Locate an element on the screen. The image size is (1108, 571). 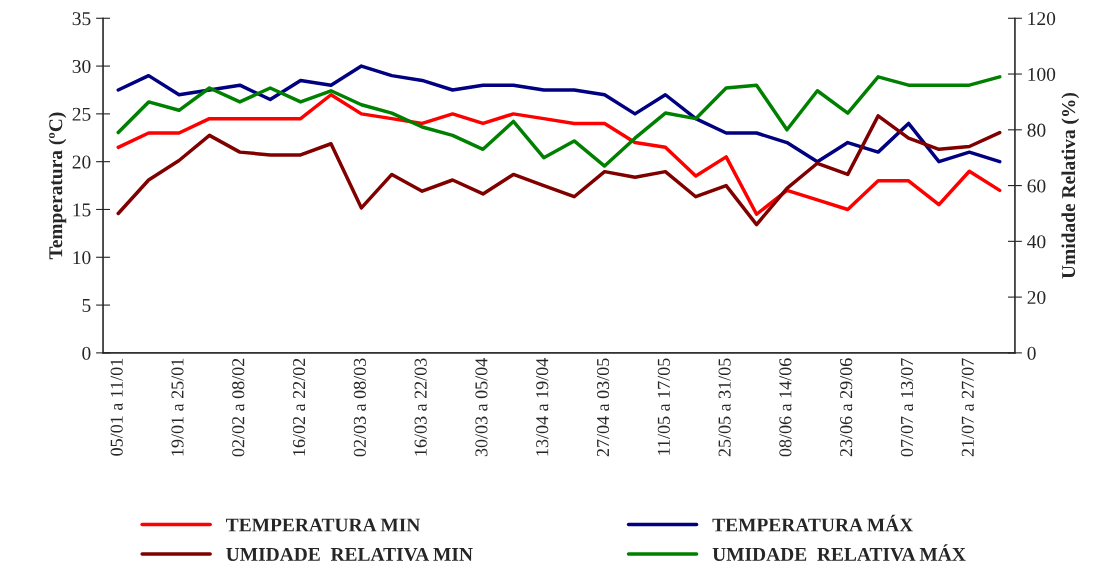
x-tick-label: 02/03 a 08/03 is located at coordinates (359, 407).